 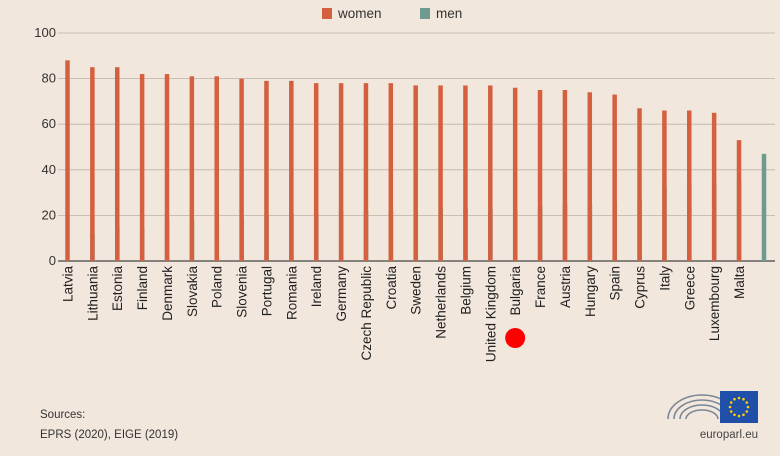 What do you see at coordinates (515, 291) in the screenshot?
I see `x-tick-label: Bulgaria` at bounding box center [515, 291].